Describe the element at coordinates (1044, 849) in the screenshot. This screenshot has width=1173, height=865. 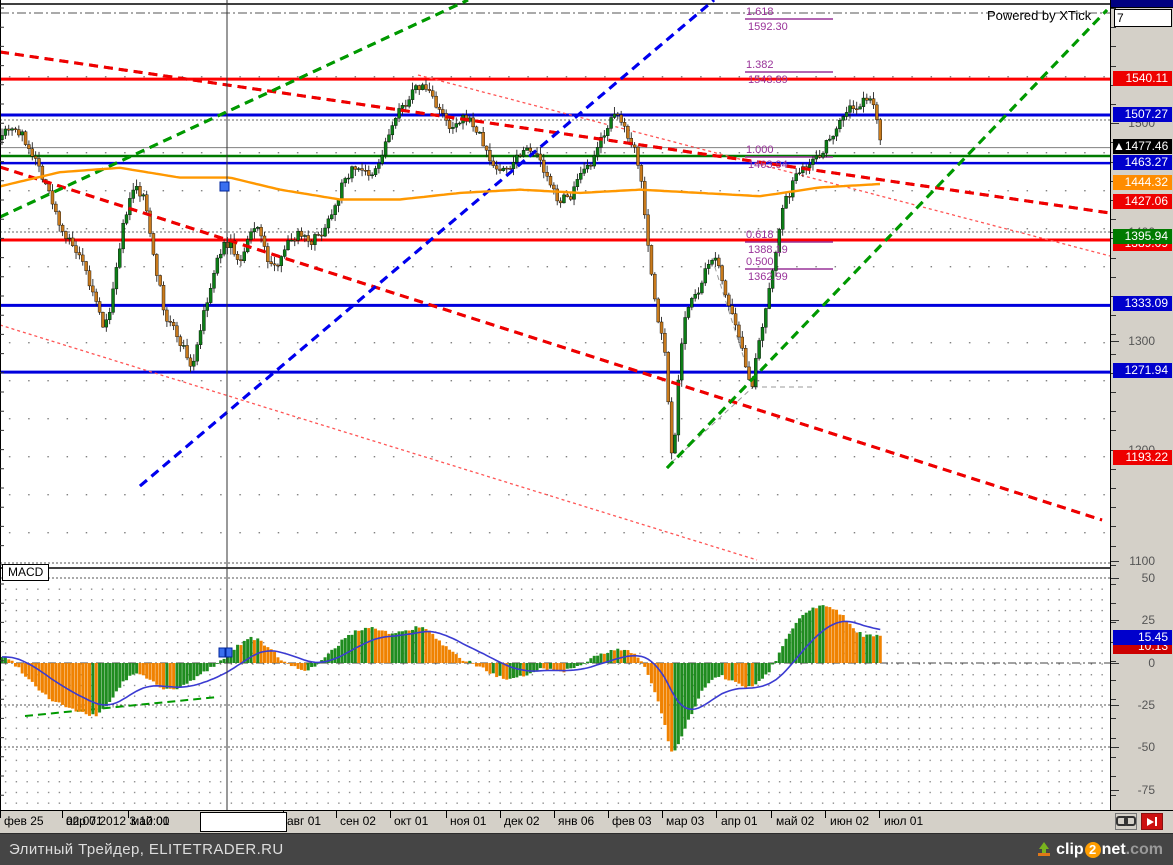
I see `upload-arrow-icon` at that location.